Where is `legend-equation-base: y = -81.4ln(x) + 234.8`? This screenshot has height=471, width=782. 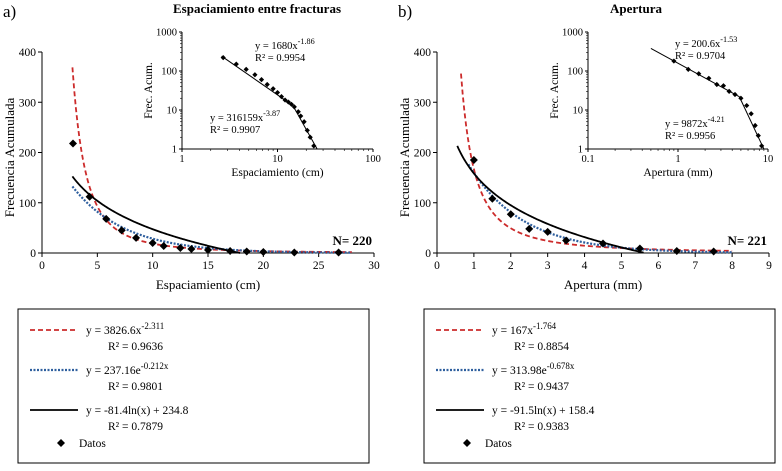
legend-equation-base: y = -81.4ln(x) + 234.8 is located at coordinates (137, 411).